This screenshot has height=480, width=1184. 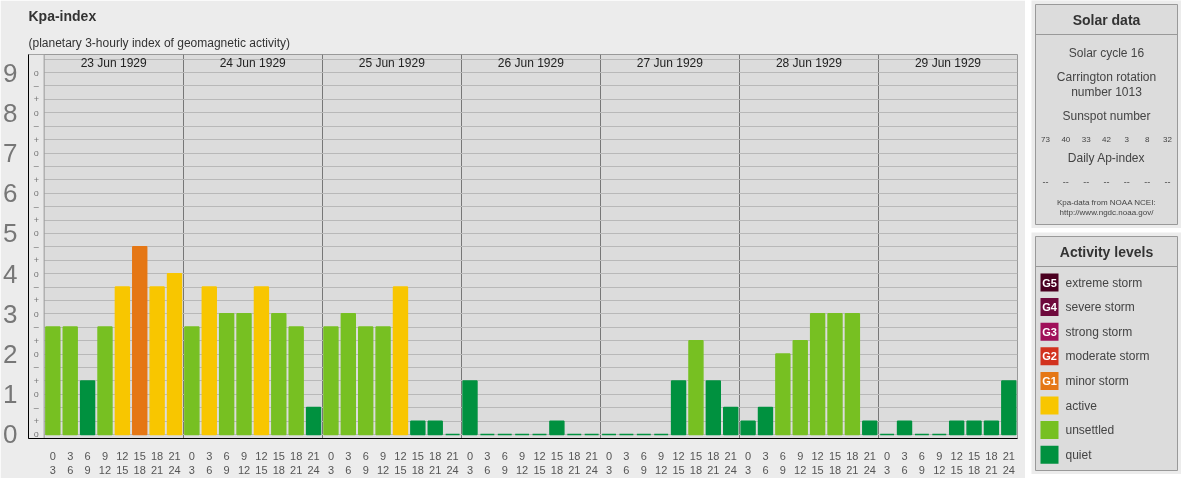 I want to click on y-tick-label: 1, so click(x=10, y=394).